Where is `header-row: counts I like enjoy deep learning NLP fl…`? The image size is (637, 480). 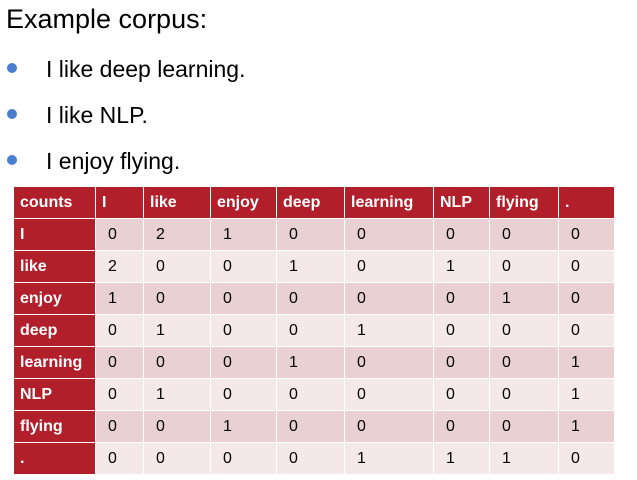
header-row: counts I like enjoy deep learning NLP fl… is located at coordinates (314, 202).